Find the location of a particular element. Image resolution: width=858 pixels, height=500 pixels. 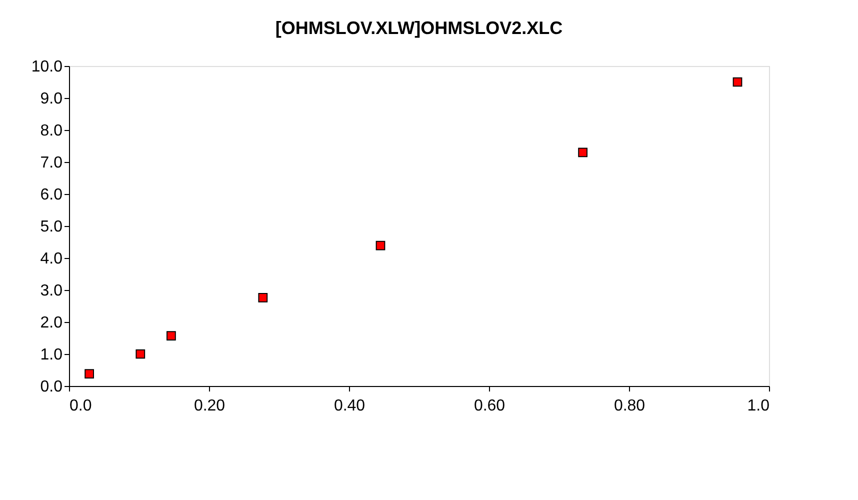

x-tick-label: 1.0 is located at coordinates (758, 406).